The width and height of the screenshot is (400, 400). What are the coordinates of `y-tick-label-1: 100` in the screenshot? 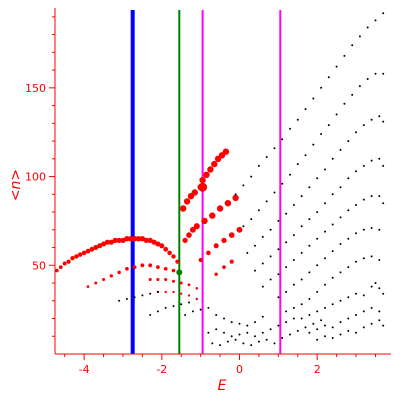 It's located at (35, 177).